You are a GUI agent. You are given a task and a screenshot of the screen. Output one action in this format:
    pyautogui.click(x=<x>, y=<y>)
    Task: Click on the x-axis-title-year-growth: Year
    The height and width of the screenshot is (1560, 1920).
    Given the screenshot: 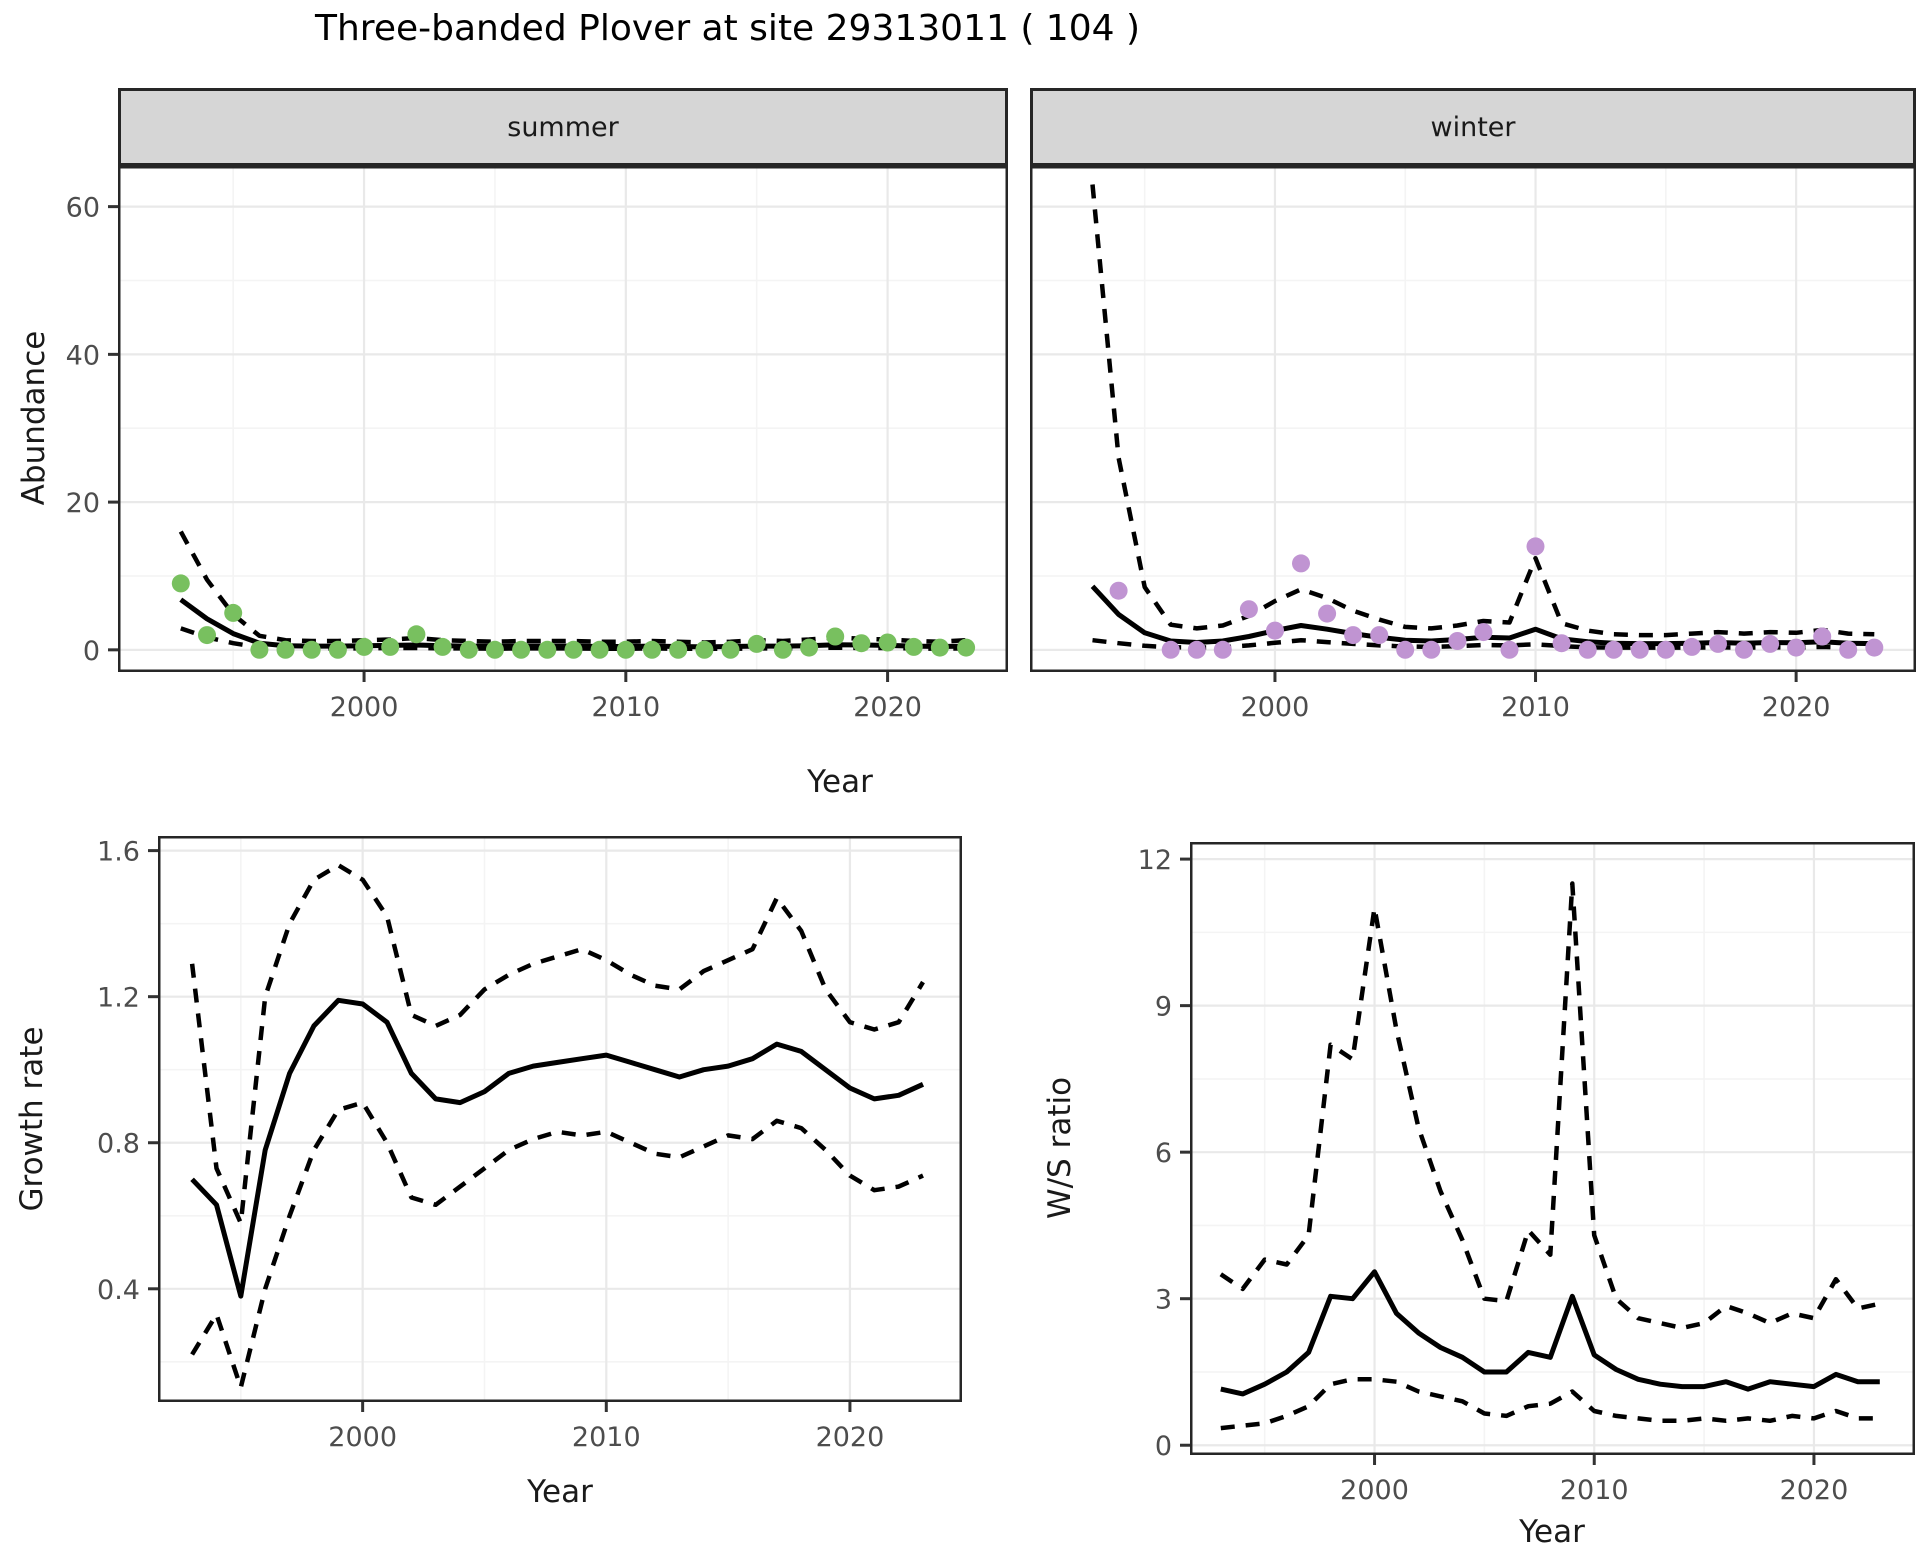 What is the action you would take?
    pyautogui.click(x=560, y=1492)
    